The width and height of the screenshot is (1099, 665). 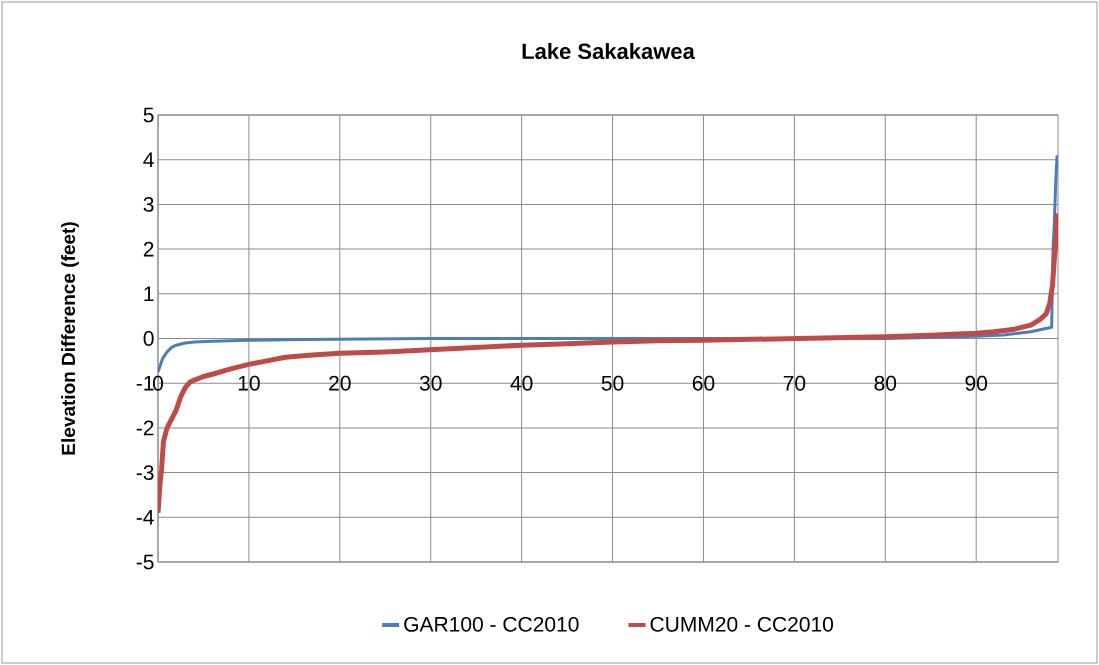 I want to click on y-tick-label: -2, so click(x=145, y=428).